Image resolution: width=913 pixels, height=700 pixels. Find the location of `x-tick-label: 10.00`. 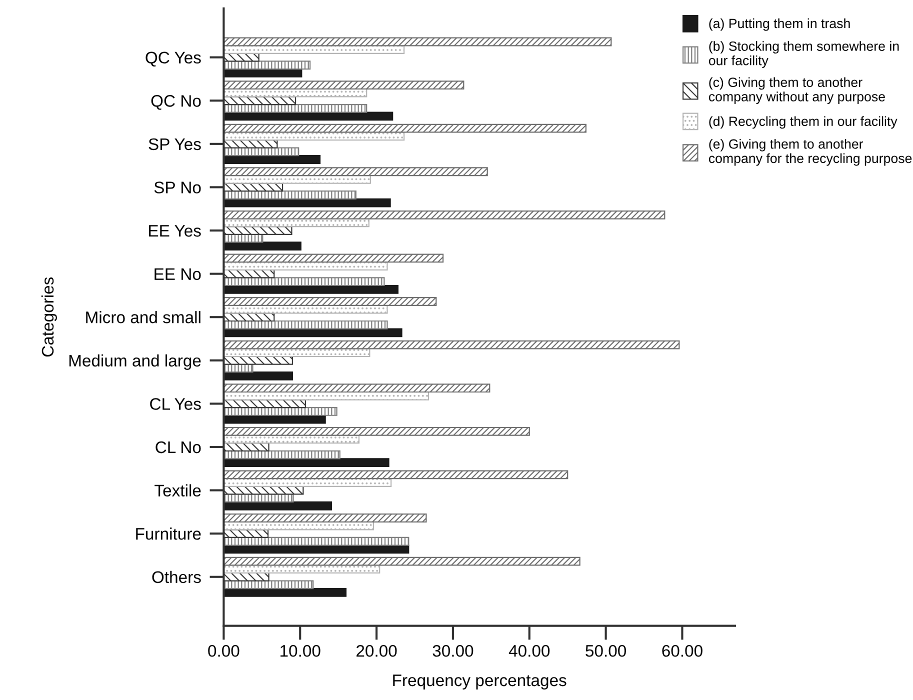

x-tick-label: 10.00 is located at coordinates (300, 650).